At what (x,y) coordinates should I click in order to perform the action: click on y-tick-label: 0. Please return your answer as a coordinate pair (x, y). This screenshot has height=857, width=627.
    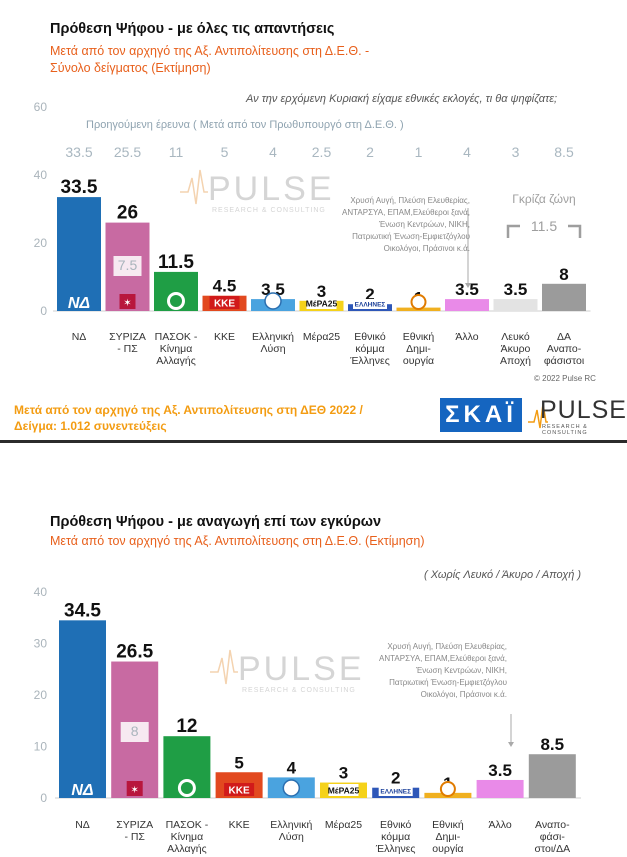
    Looking at the image, I should click on (43, 798).